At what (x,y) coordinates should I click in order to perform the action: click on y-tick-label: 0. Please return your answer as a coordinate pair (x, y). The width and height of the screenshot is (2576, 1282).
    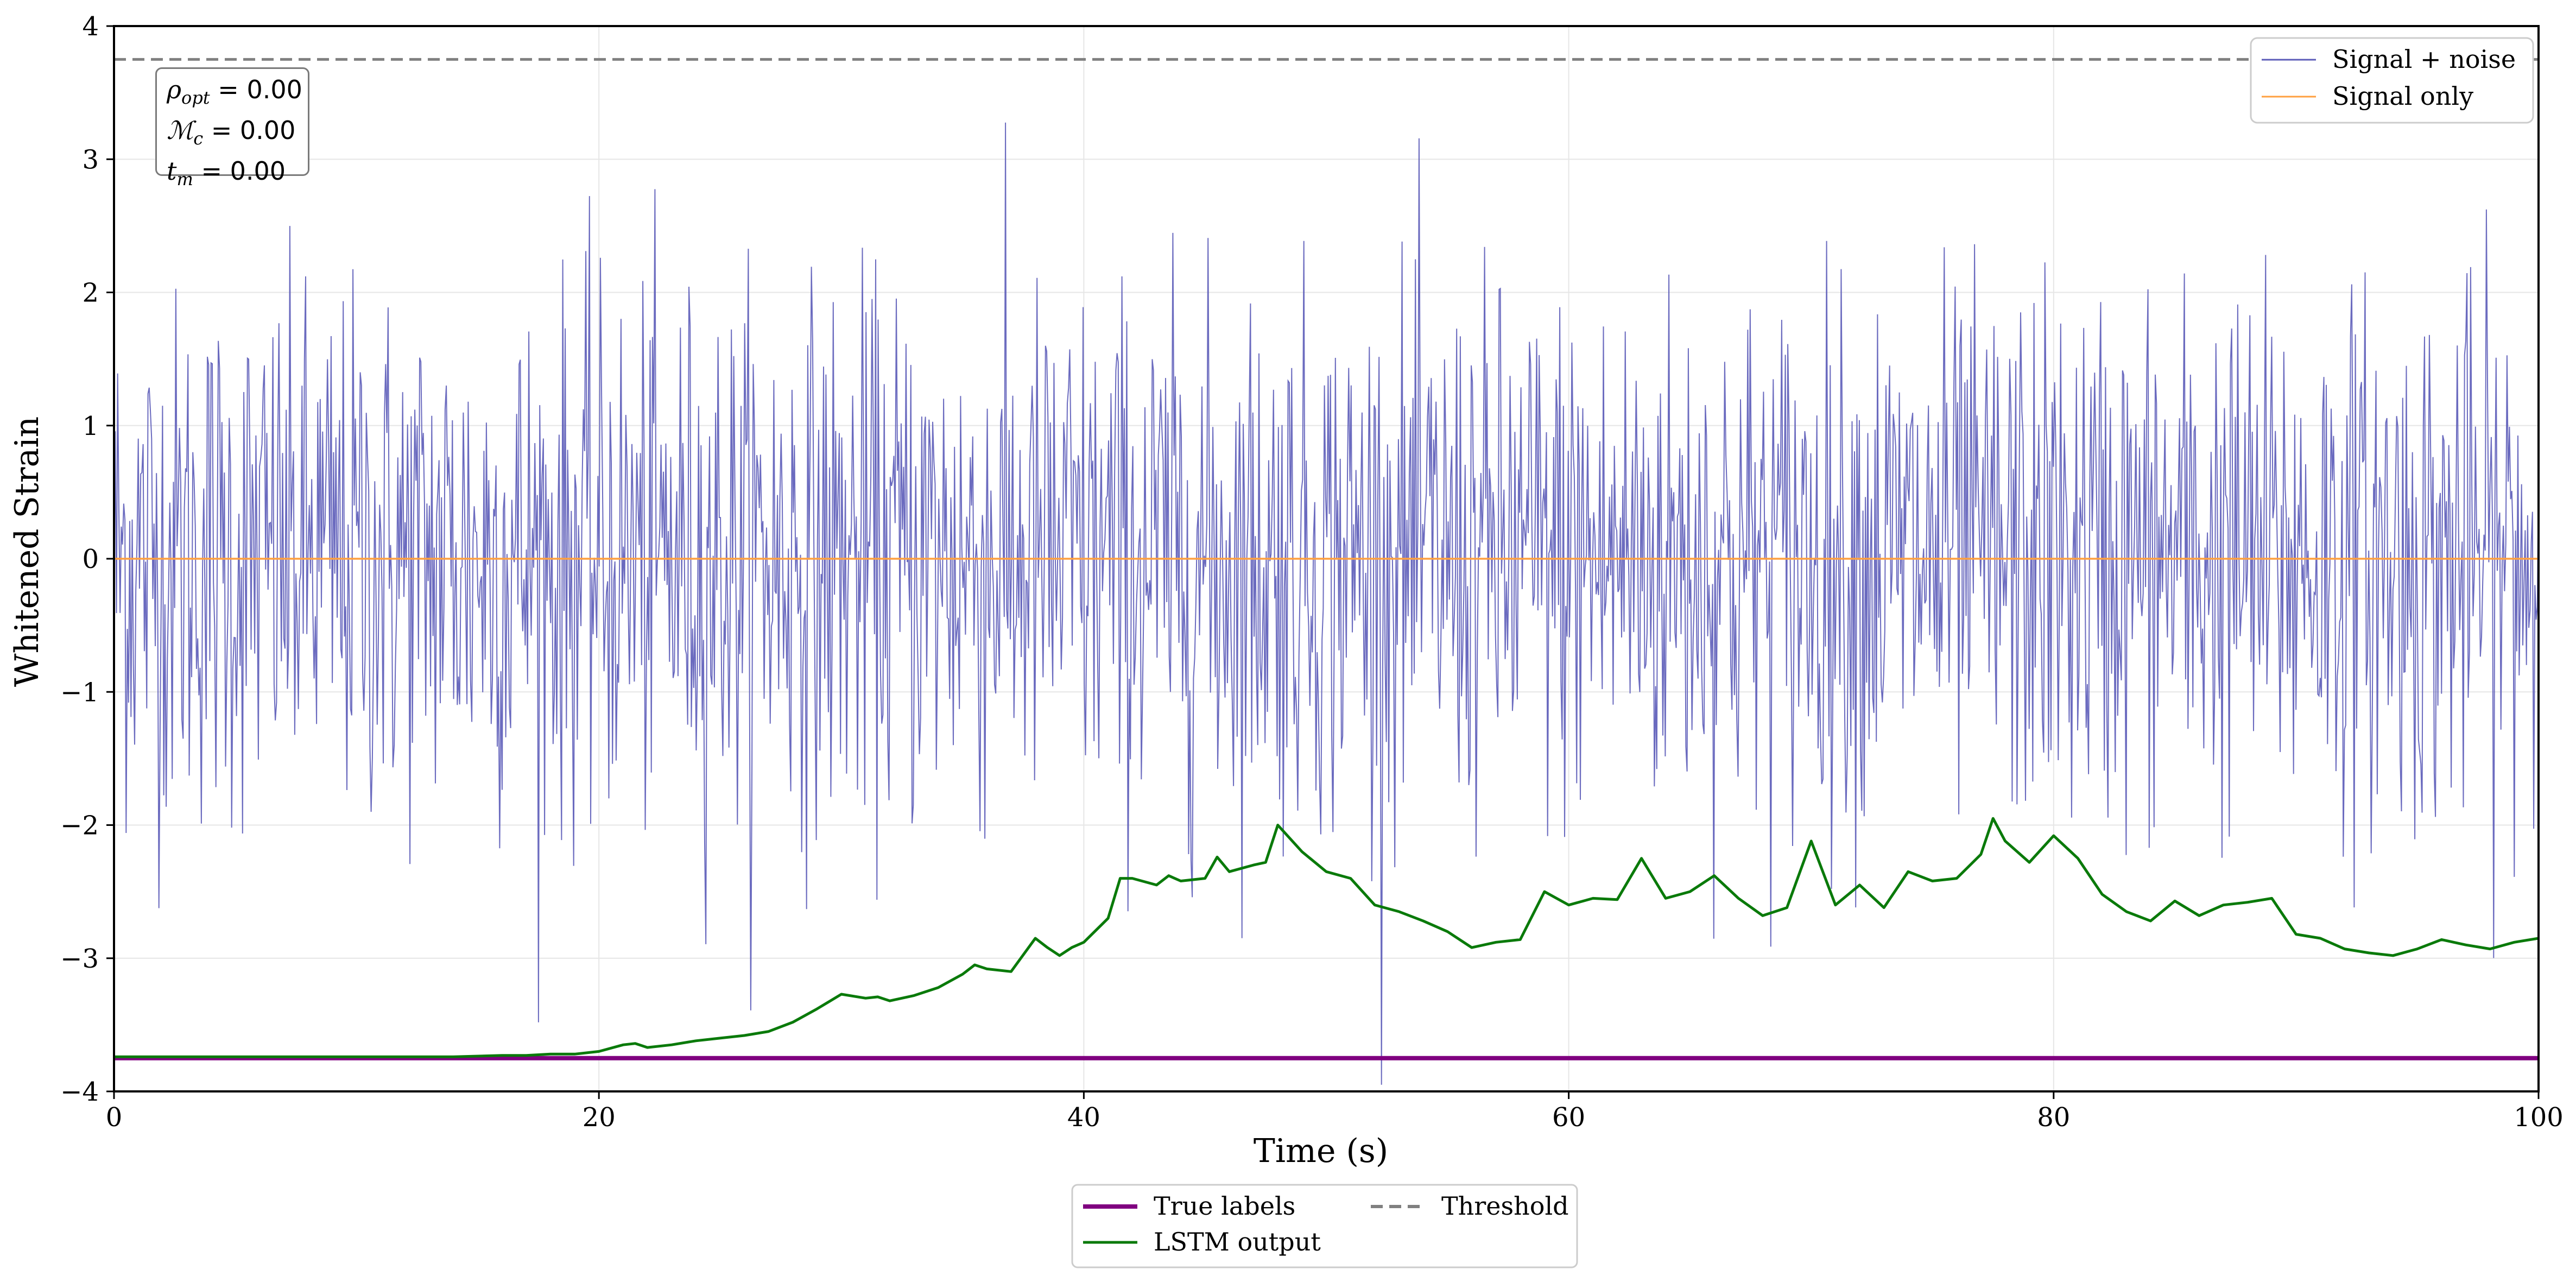
    Looking at the image, I should click on (90, 559).